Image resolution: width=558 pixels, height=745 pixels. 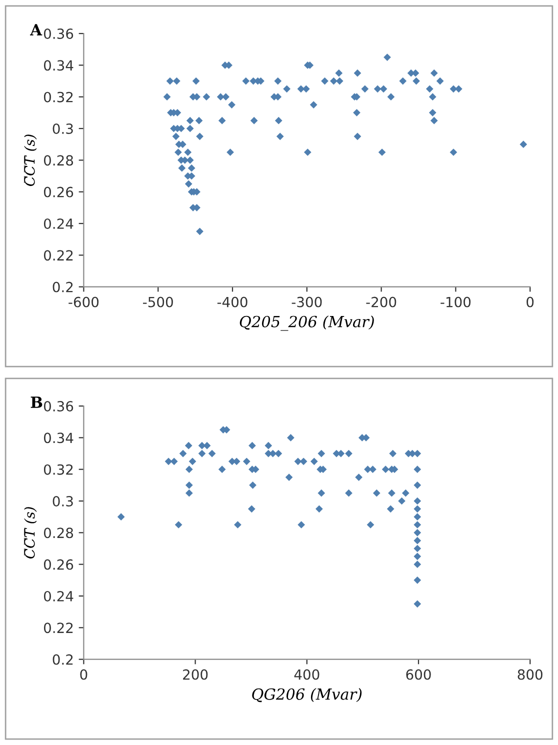 What do you see at coordinates (307, 302) in the screenshot?
I see `x-tick-label: -300` at bounding box center [307, 302].